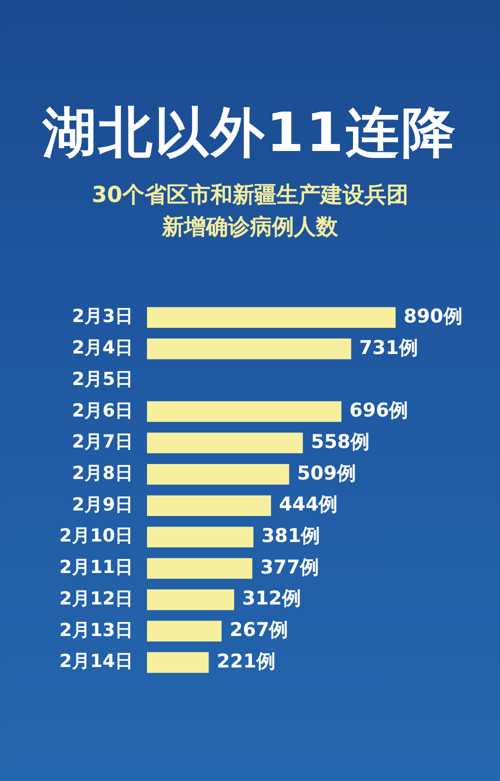  I want to click on data-label: 377例, so click(289, 567).